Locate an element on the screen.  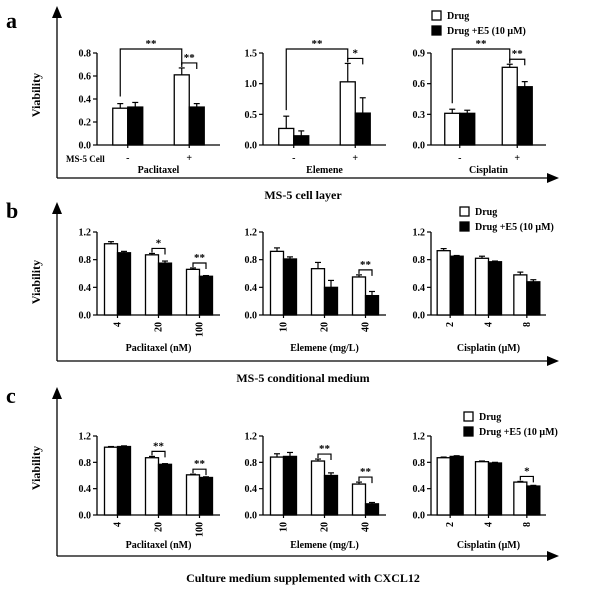
x-axis-label: Cisplatin (μM) is located at coordinates (488, 545).